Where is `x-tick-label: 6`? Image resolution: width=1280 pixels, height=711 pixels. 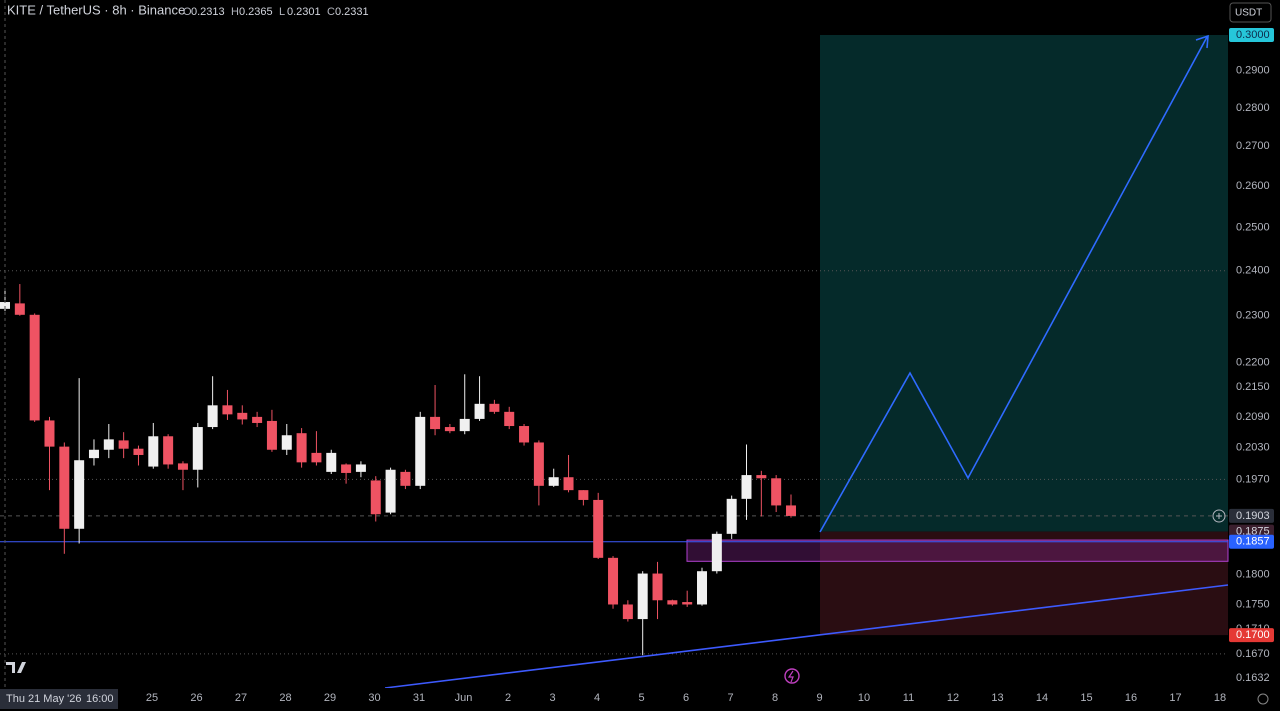
x-tick-label: 6 is located at coordinates (686, 698).